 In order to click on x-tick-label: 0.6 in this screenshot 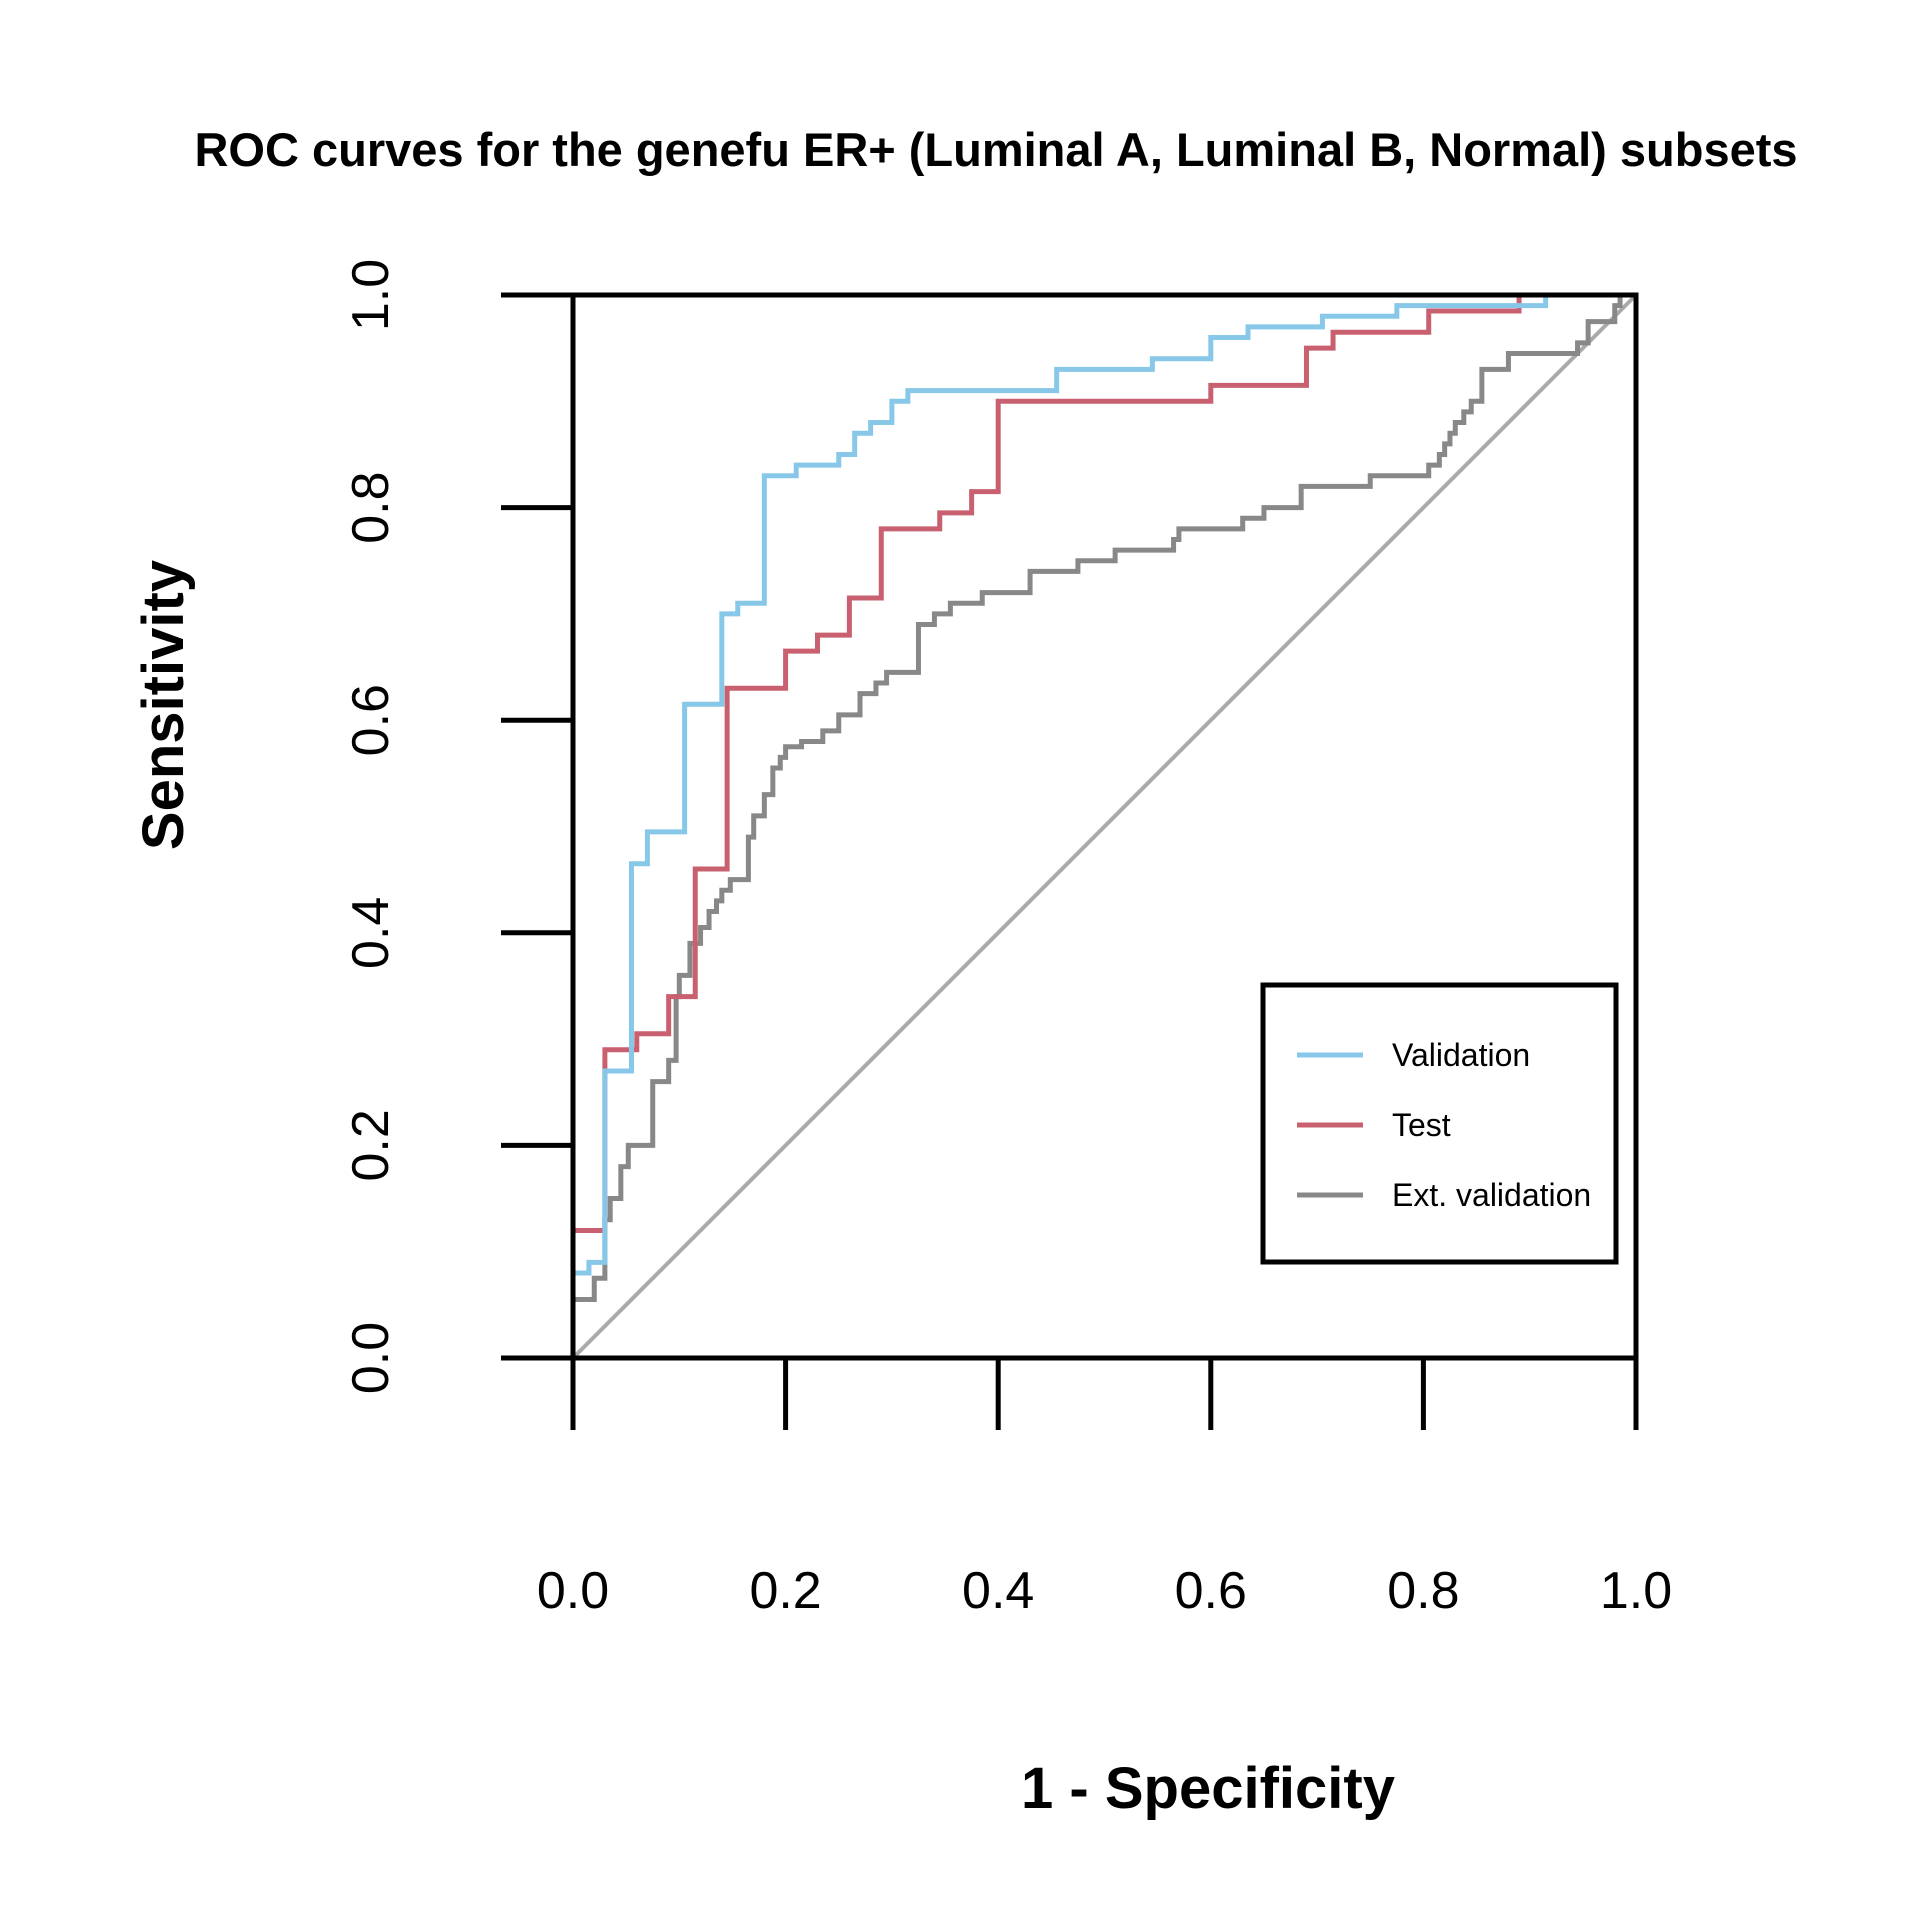, I will do `click(1211, 1591)`.